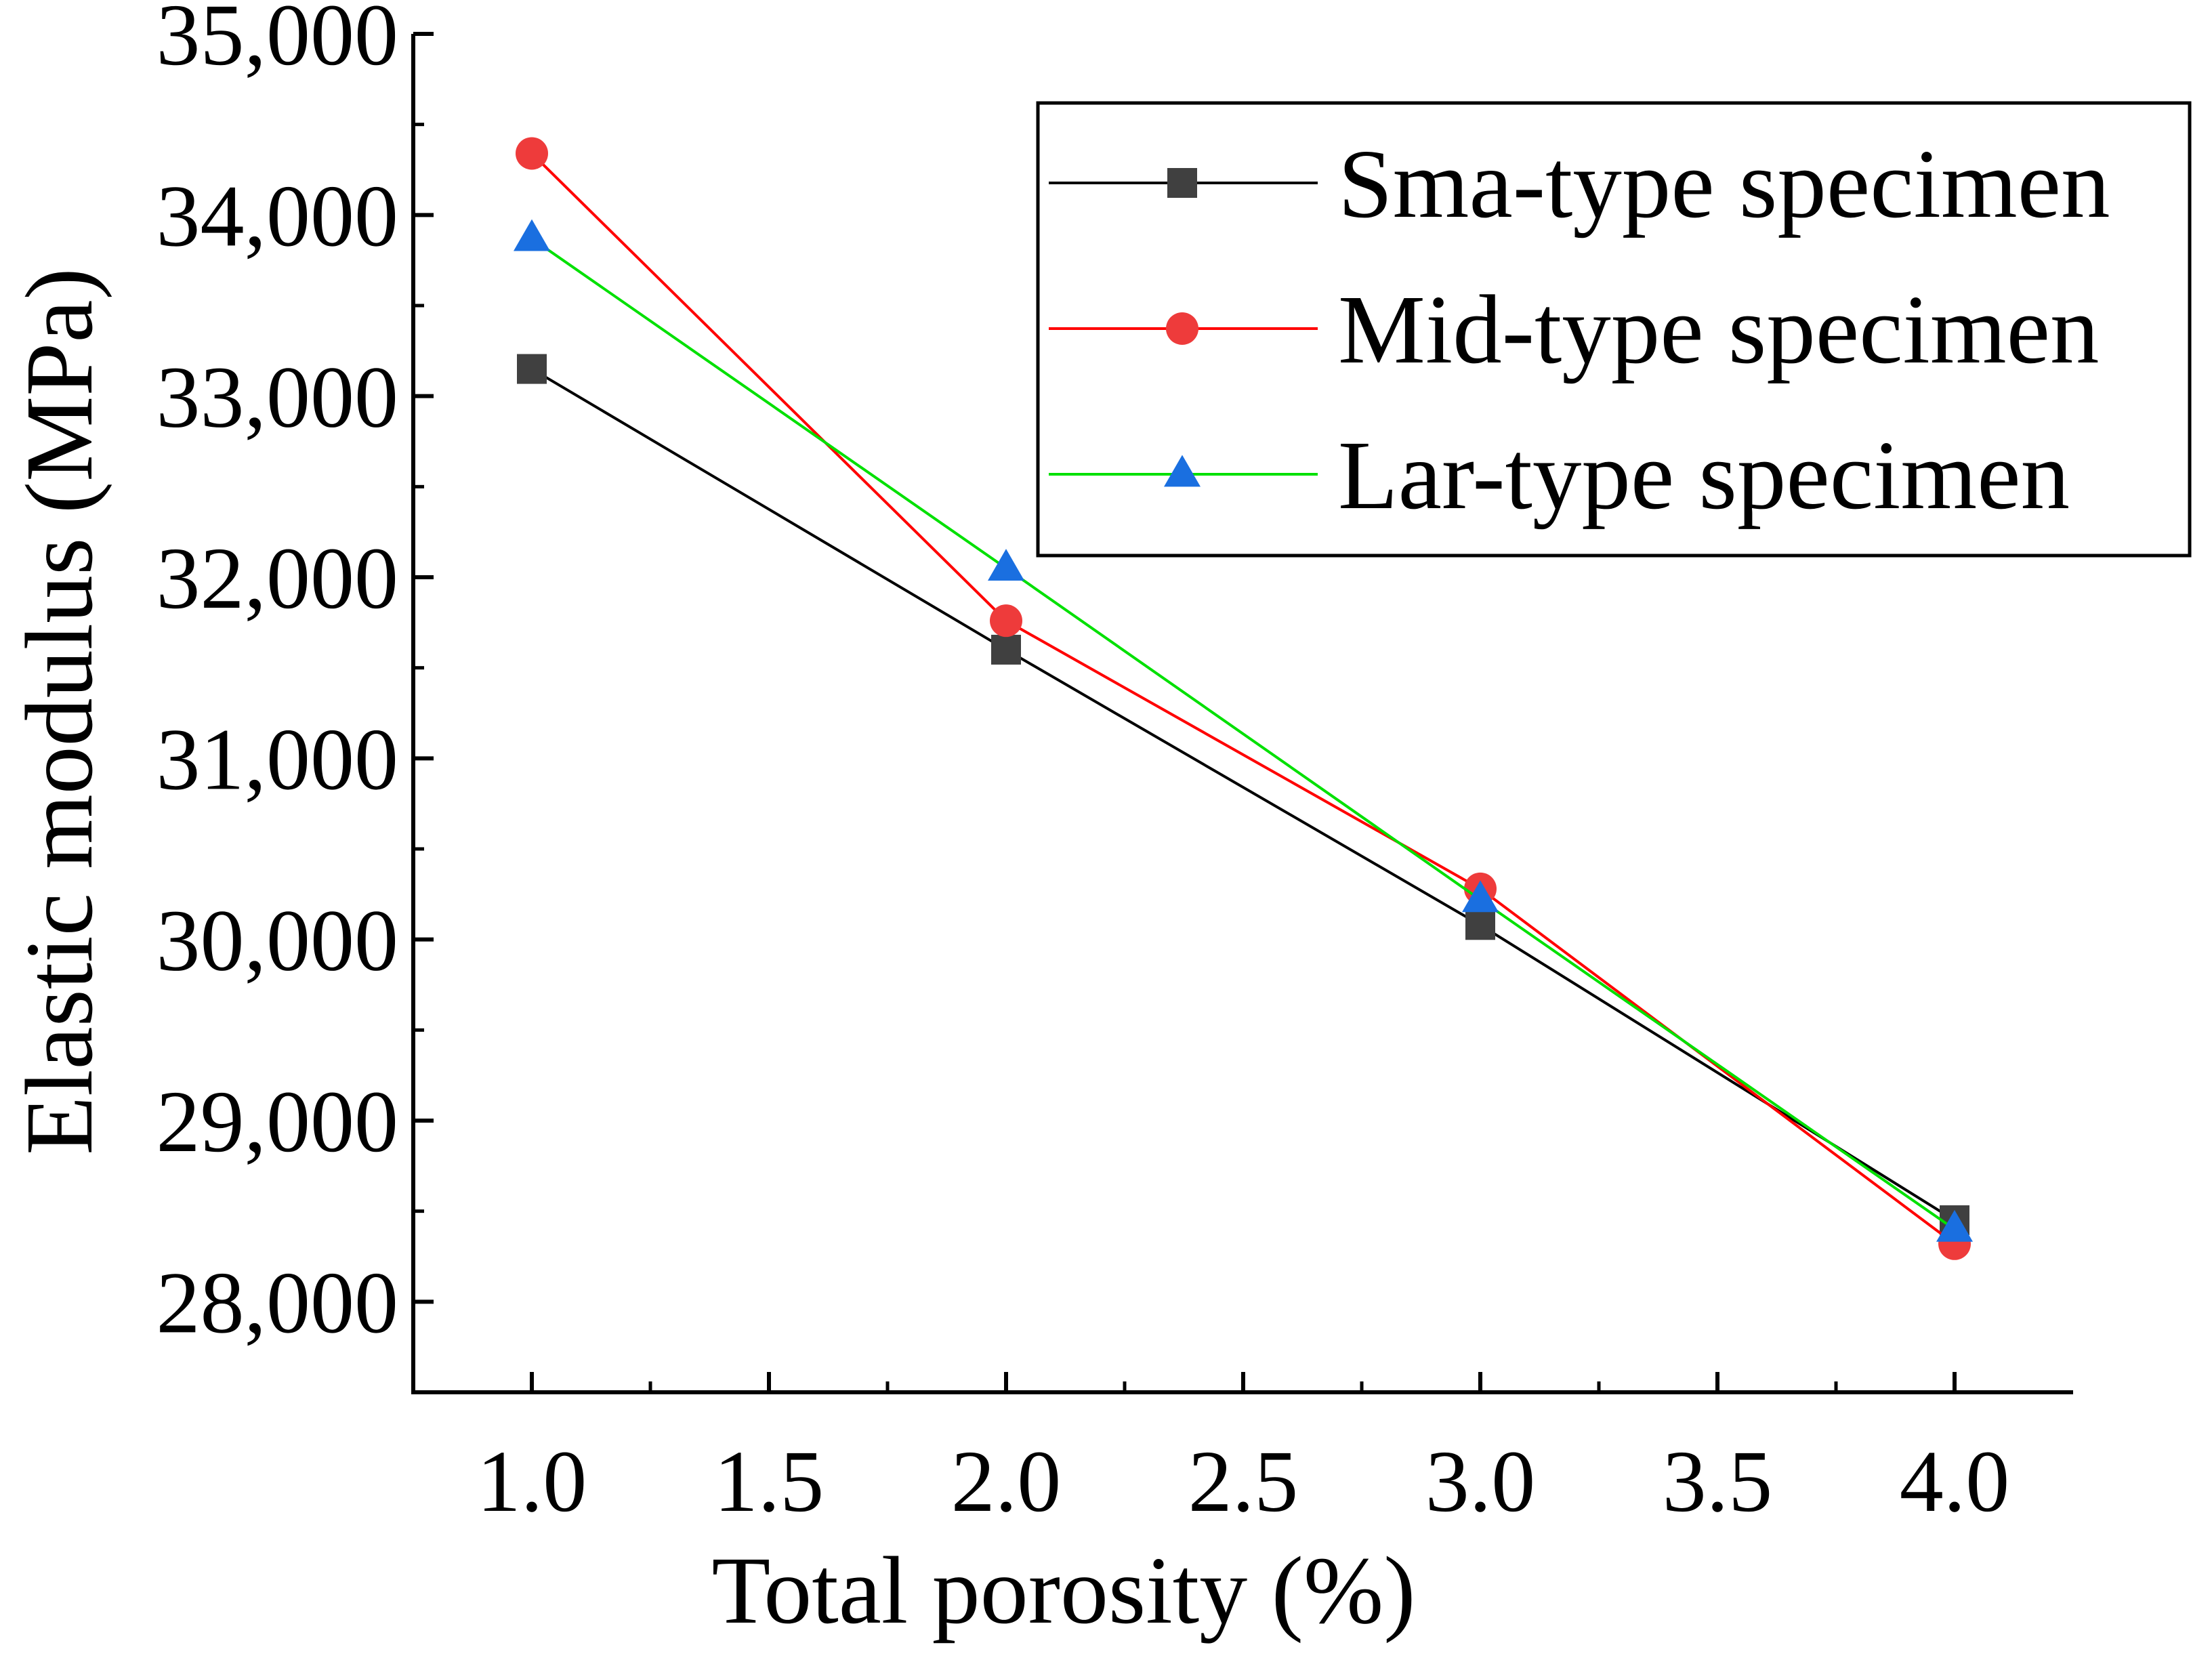 The image size is (2212, 1666). I want to click on legend-item-2: Mid-type specimen, so click(1574, 330).